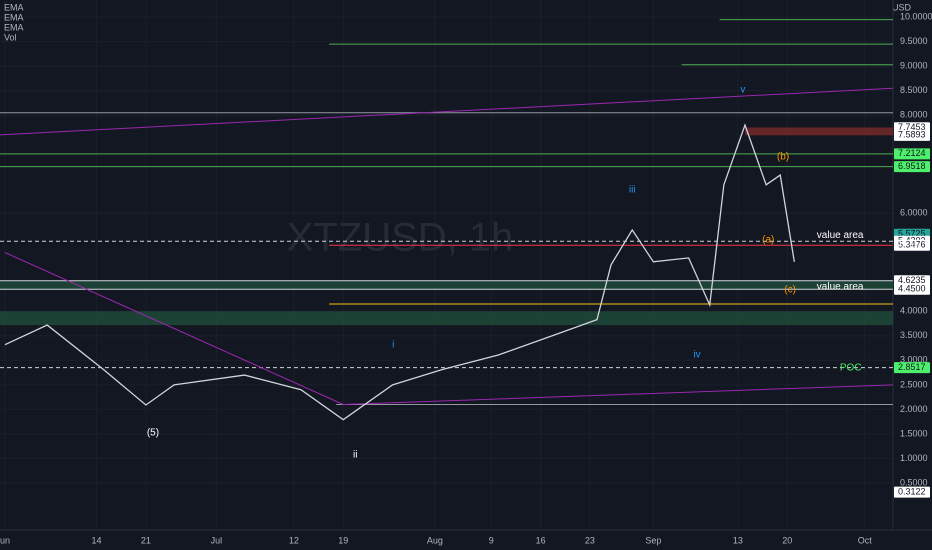 This screenshot has width=932, height=550. I want to click on annotation: i, so click(393, 344).